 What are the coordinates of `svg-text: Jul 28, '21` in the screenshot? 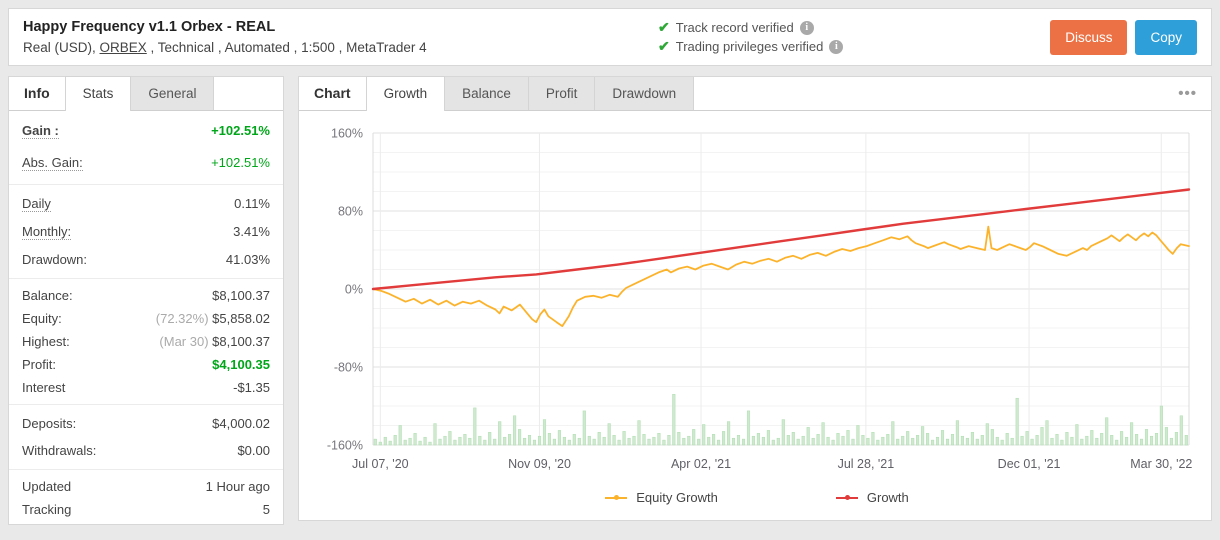 It's located at (866, 464).